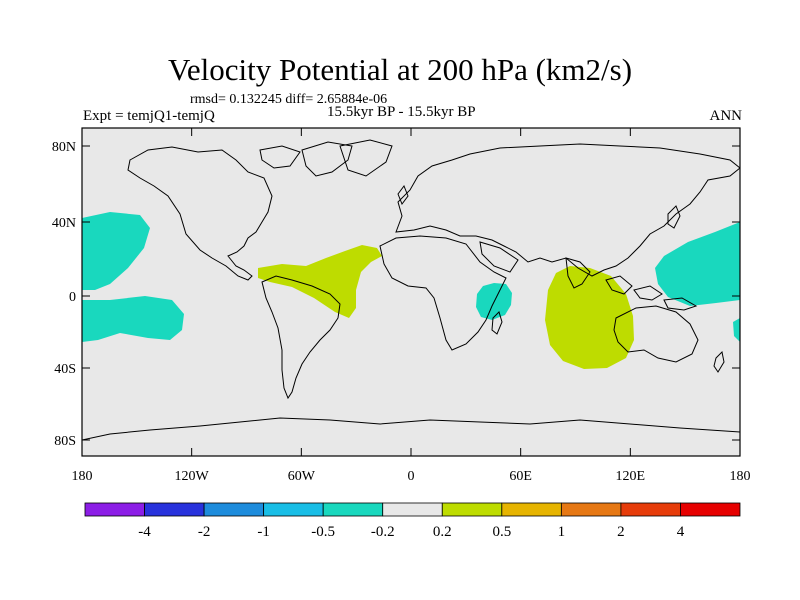  I want to click on colorbar-label: 2, so click(621, 532).